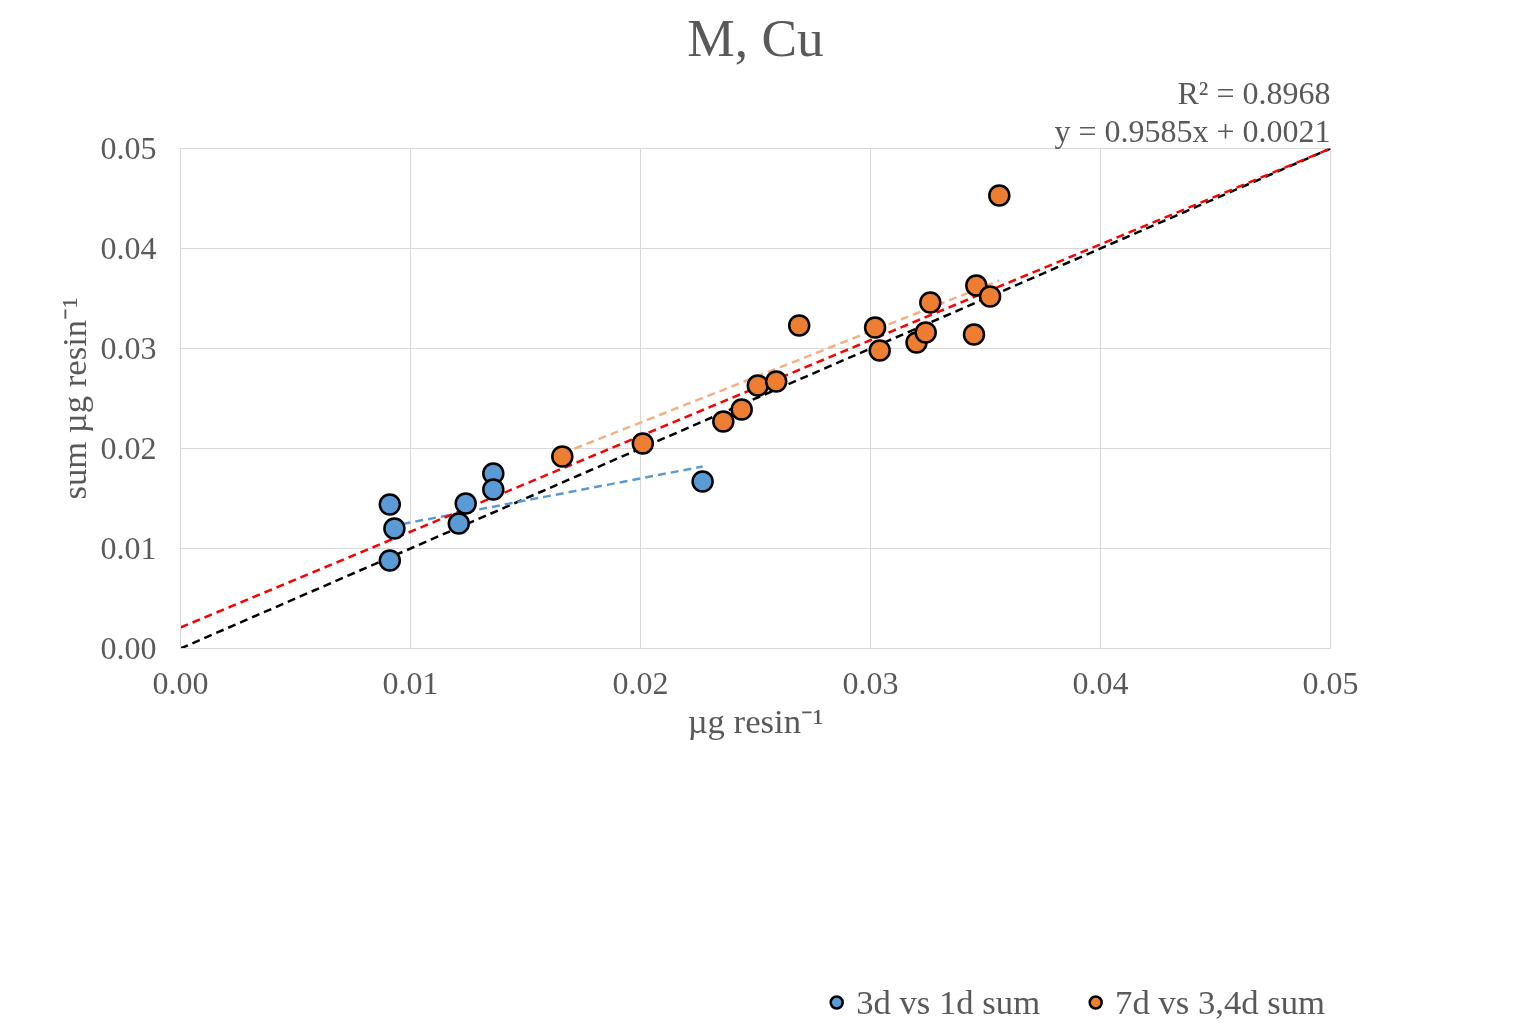 This screenshot has height=1024, width=1522. What do you see at coordinates (73, 398) in the screenshot?
I see `y-axis-title: sum µg resin⁻¹` at bounding box center [73, 398].